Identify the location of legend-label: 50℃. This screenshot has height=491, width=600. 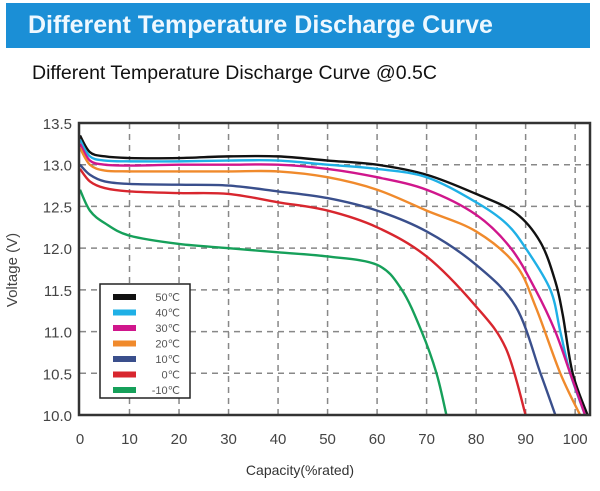
(167, 298).